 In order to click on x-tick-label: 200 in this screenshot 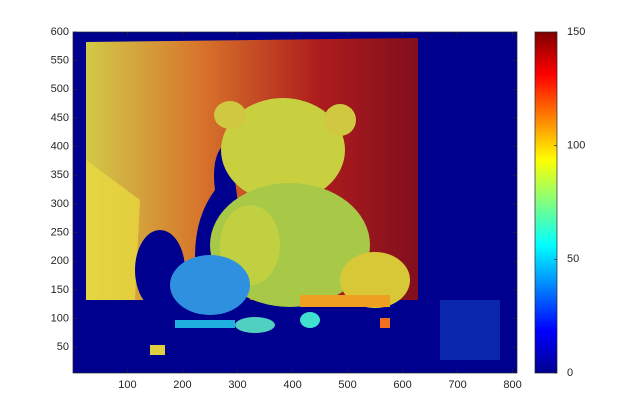, I will do `click(182, 385)`.